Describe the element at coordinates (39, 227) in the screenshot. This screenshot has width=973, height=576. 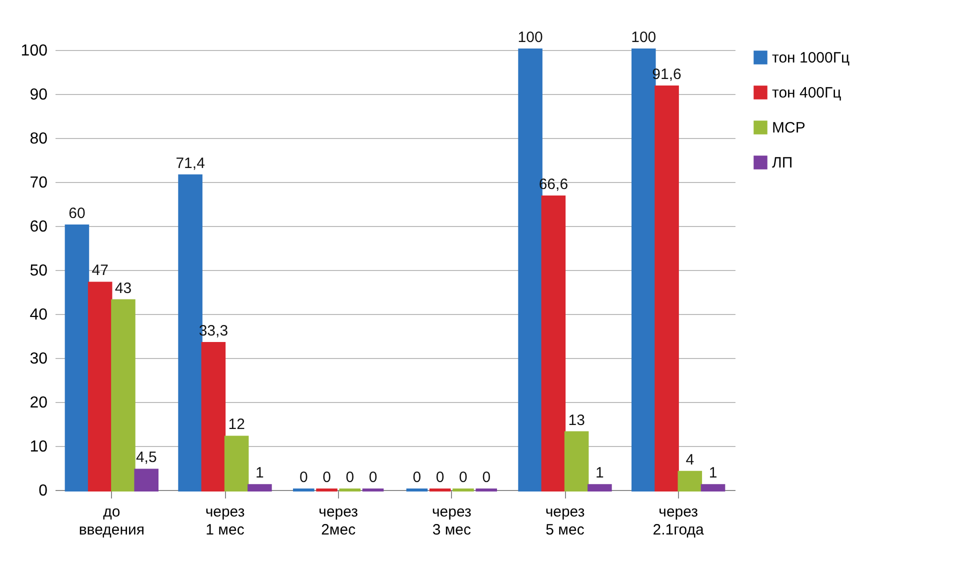
I see `y-tick-label: 60` at that location.